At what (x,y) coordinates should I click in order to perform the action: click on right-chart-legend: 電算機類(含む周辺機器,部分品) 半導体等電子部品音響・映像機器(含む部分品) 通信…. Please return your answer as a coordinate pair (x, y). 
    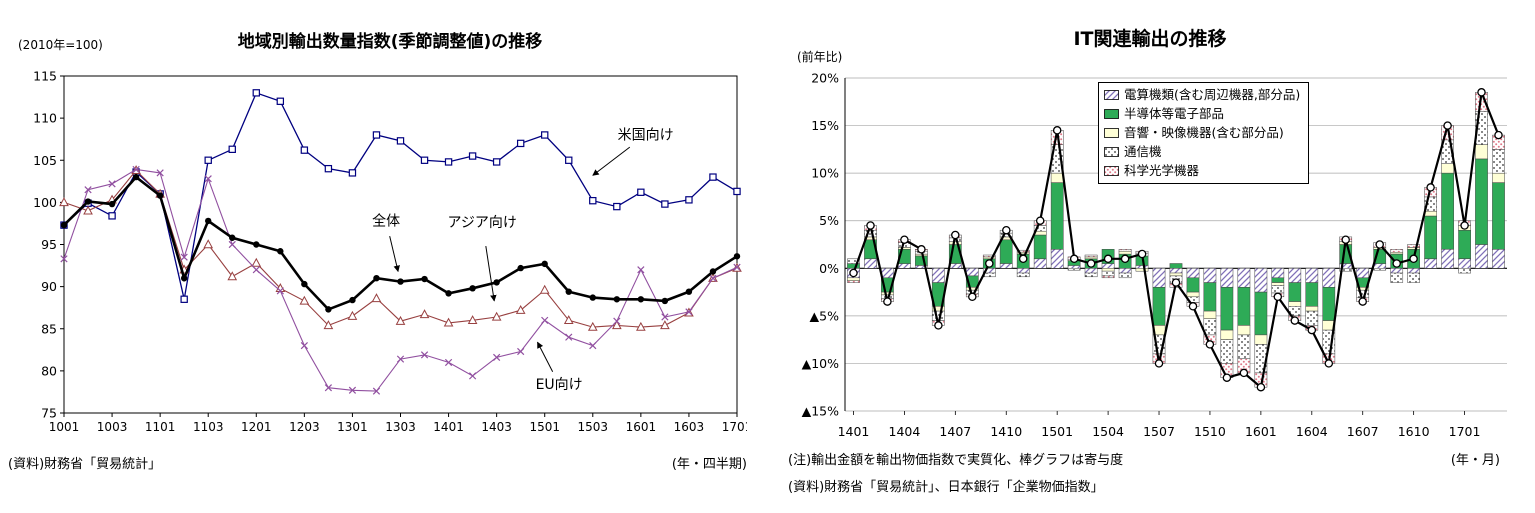
    Looking at the image, I should click on (1204, 133).